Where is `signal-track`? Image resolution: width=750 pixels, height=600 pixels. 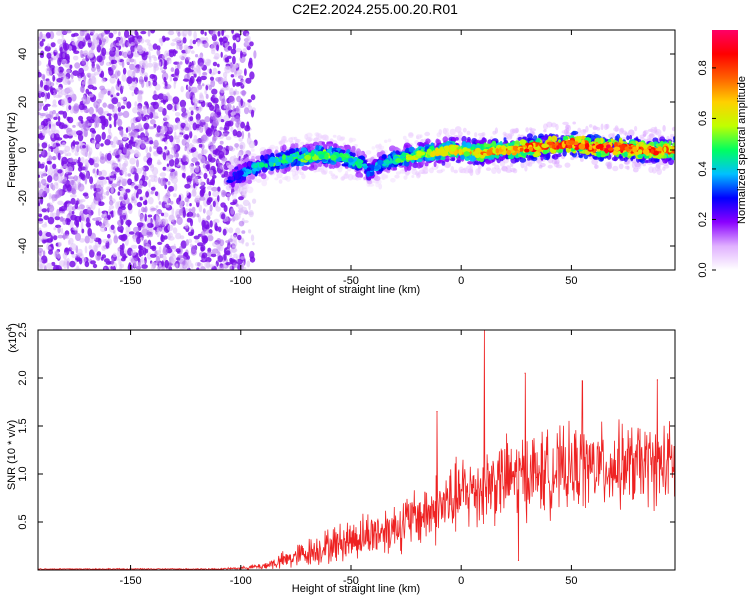
signal-track is located at coordinates (450, 161).